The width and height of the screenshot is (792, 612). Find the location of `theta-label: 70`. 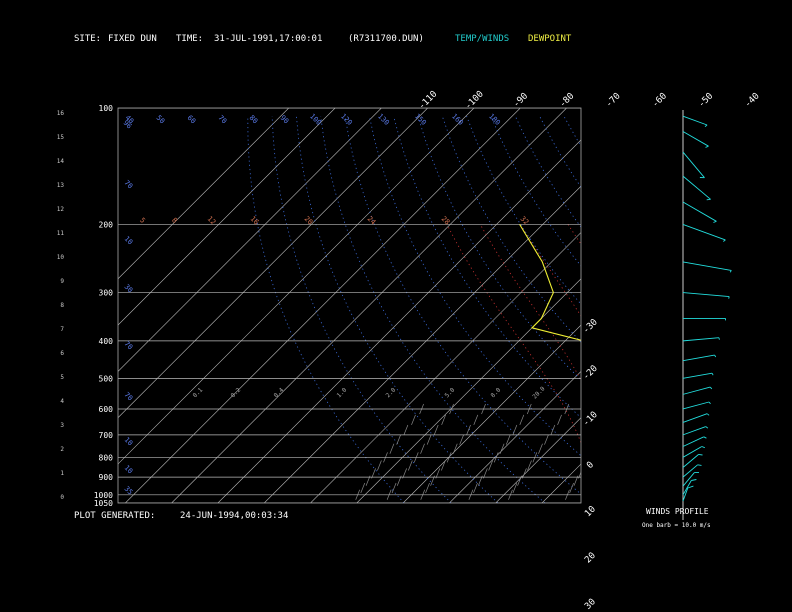

theta-label: 70 is located at coordinates (223, 120).